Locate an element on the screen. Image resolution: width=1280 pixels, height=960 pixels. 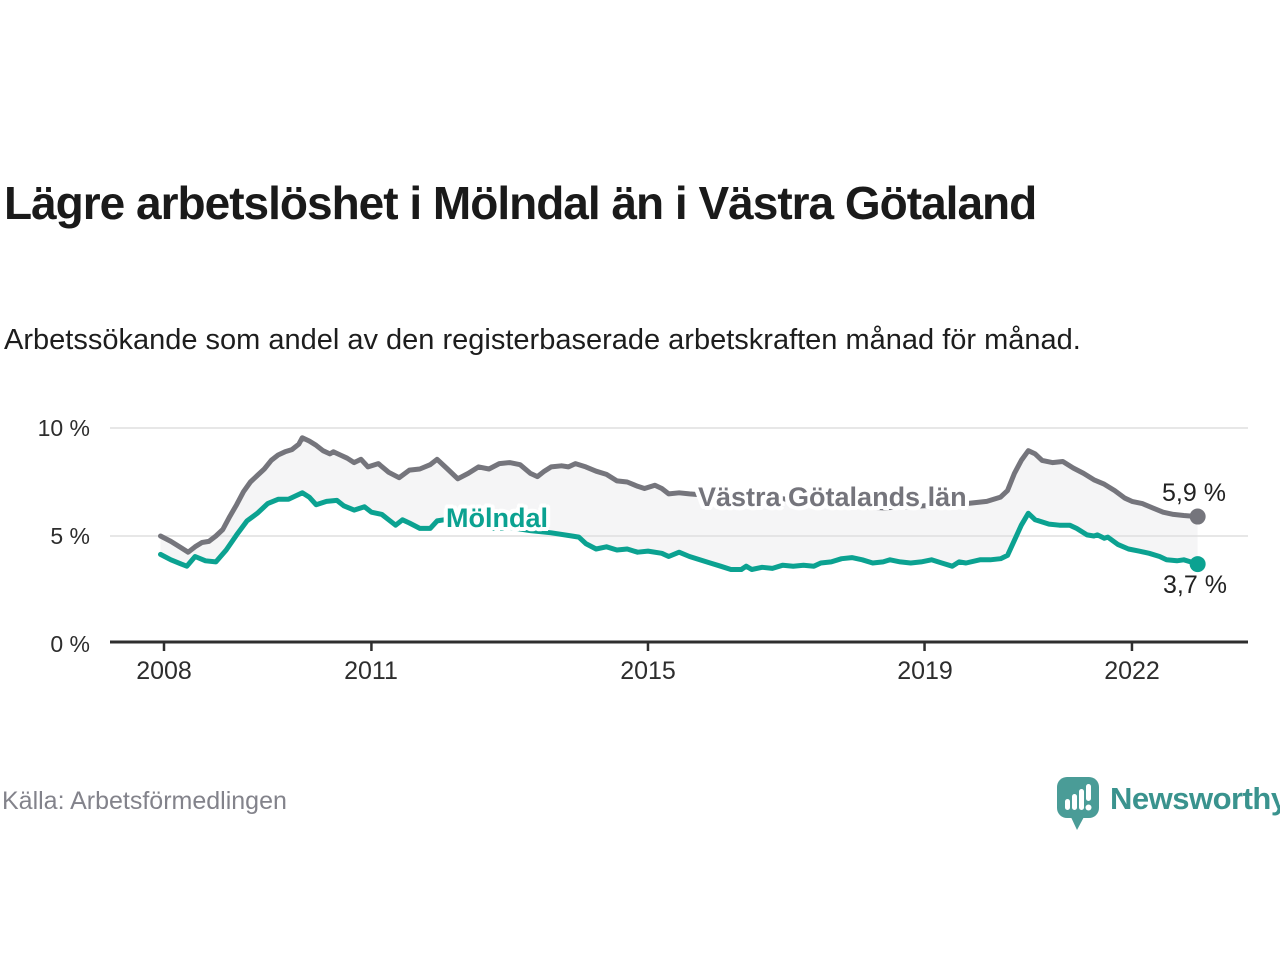
newsworthy-branding: Newsworthy is located at coordinates (1168, 803).